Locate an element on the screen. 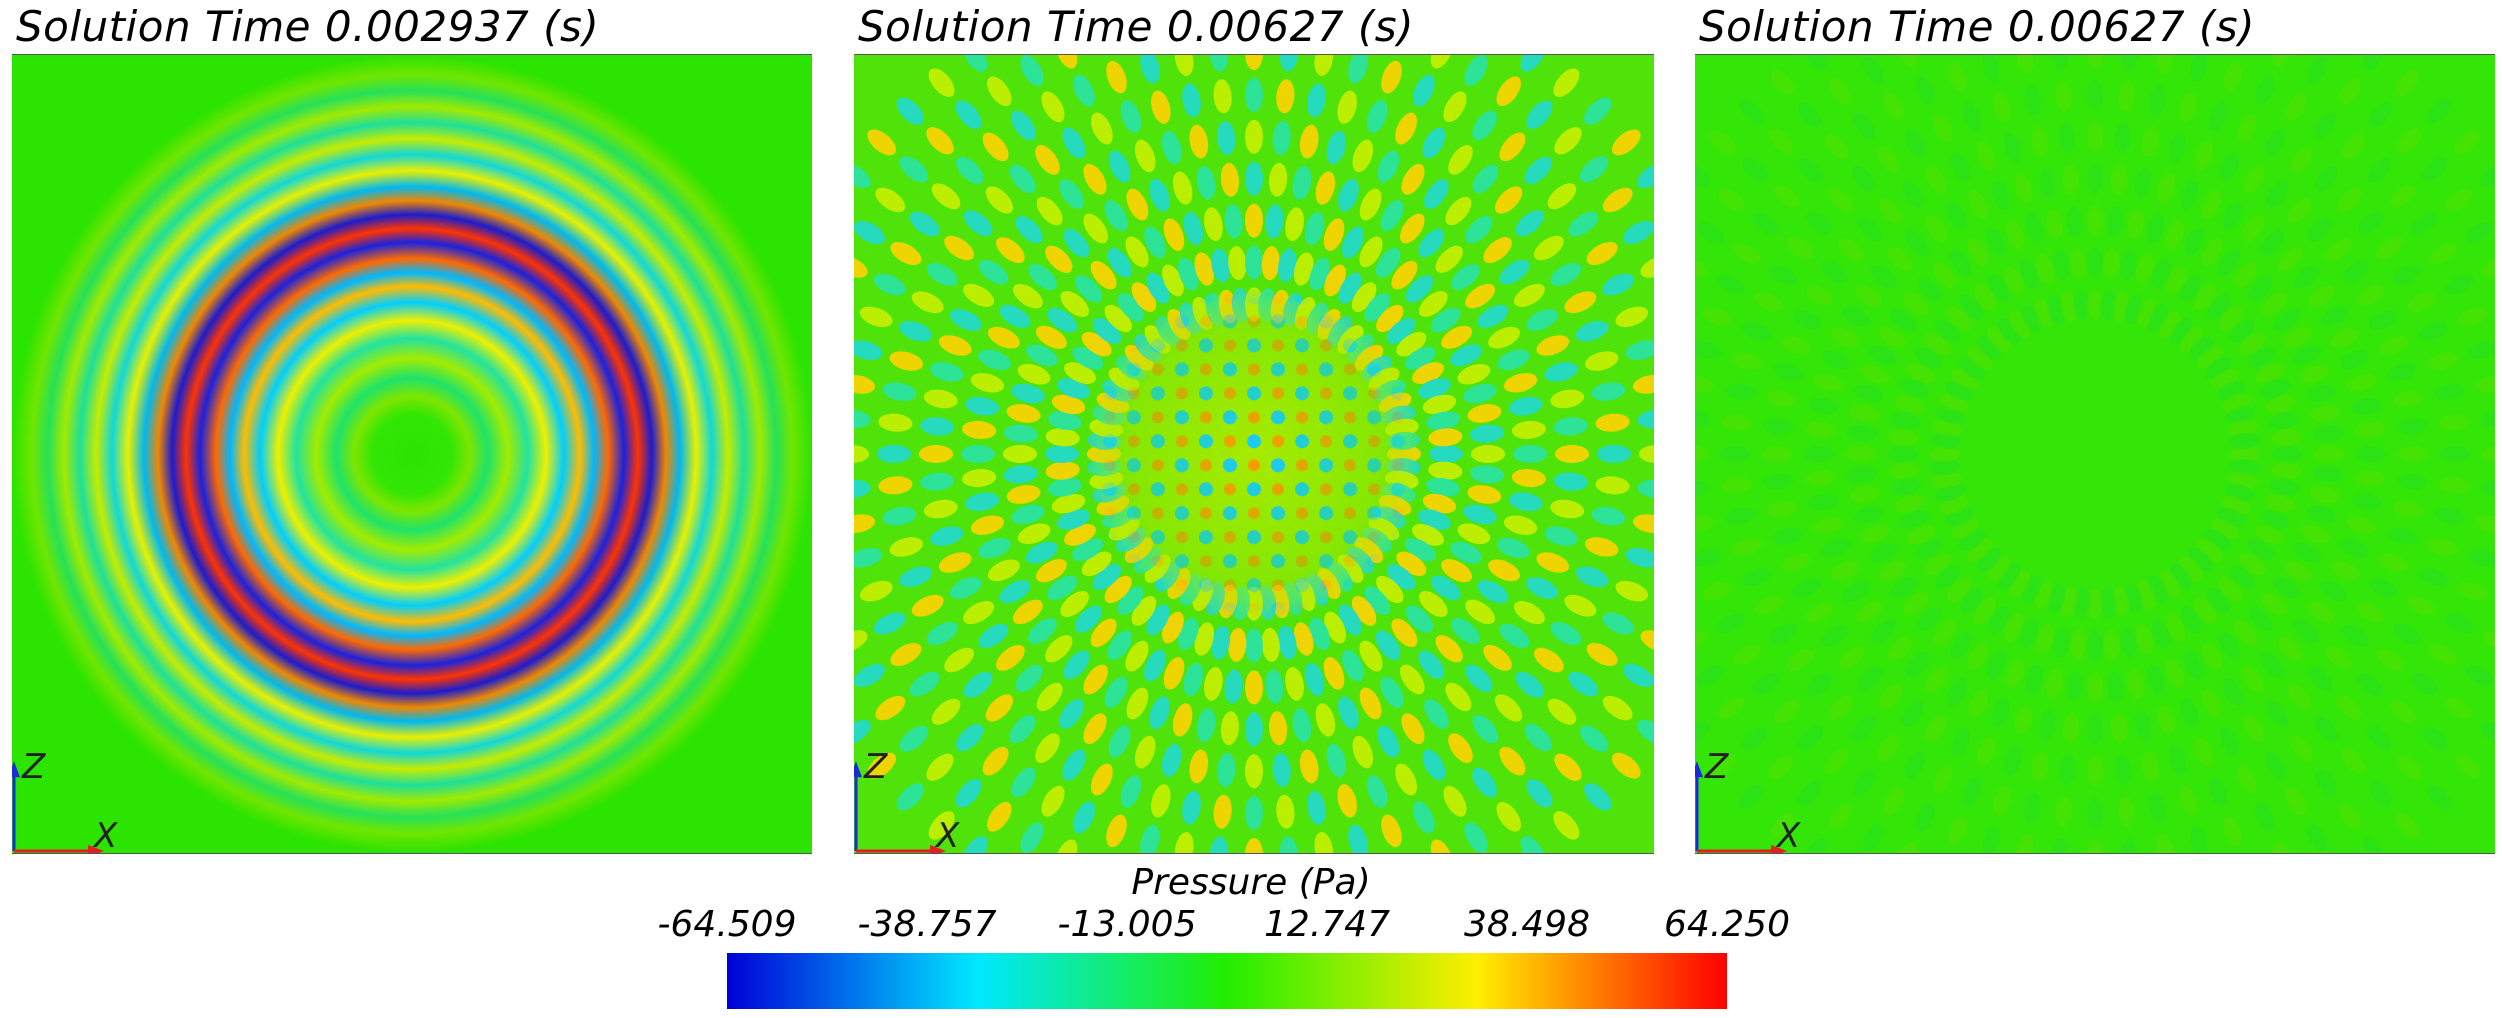  axis-label-z-3: Z is located at coordinates (1716, 767).